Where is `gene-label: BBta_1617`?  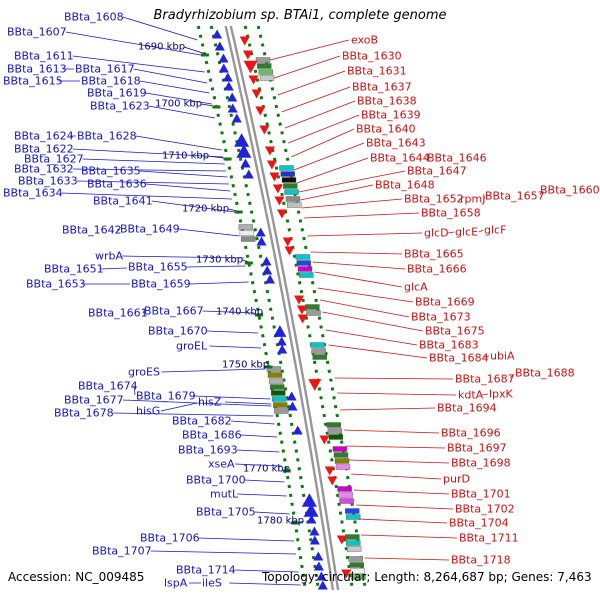
gene-label: BBta_1617 is located at coordinates (105, 69).